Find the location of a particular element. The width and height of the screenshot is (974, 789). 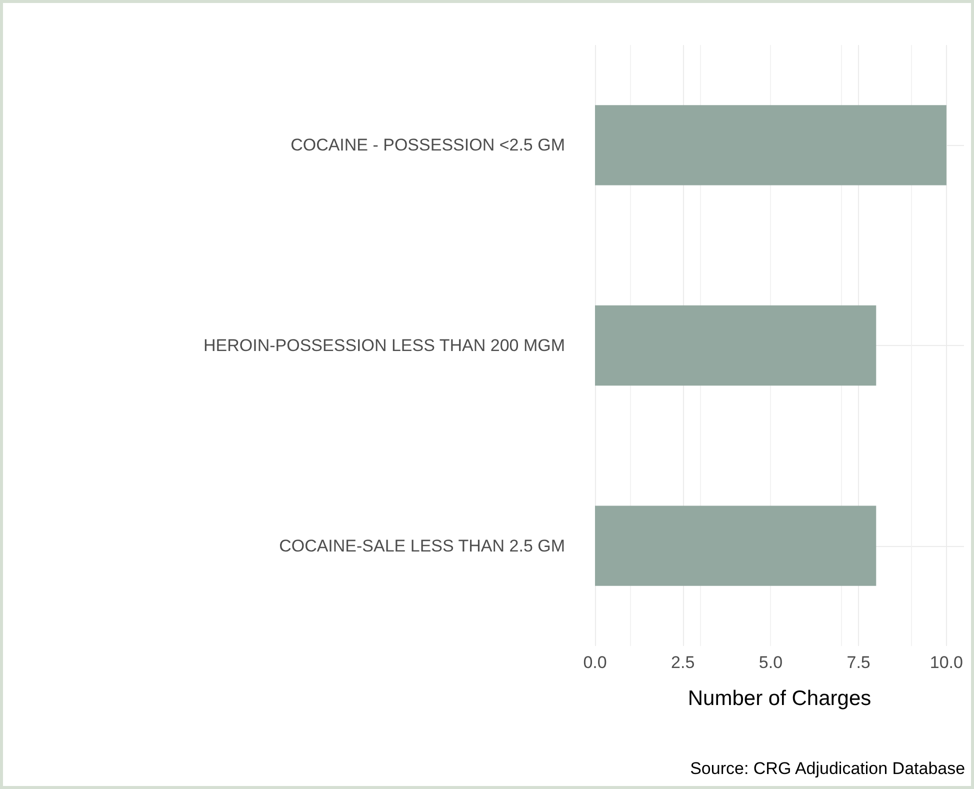

x-tick-label: 2.5 is located at coordinates (683, 662).